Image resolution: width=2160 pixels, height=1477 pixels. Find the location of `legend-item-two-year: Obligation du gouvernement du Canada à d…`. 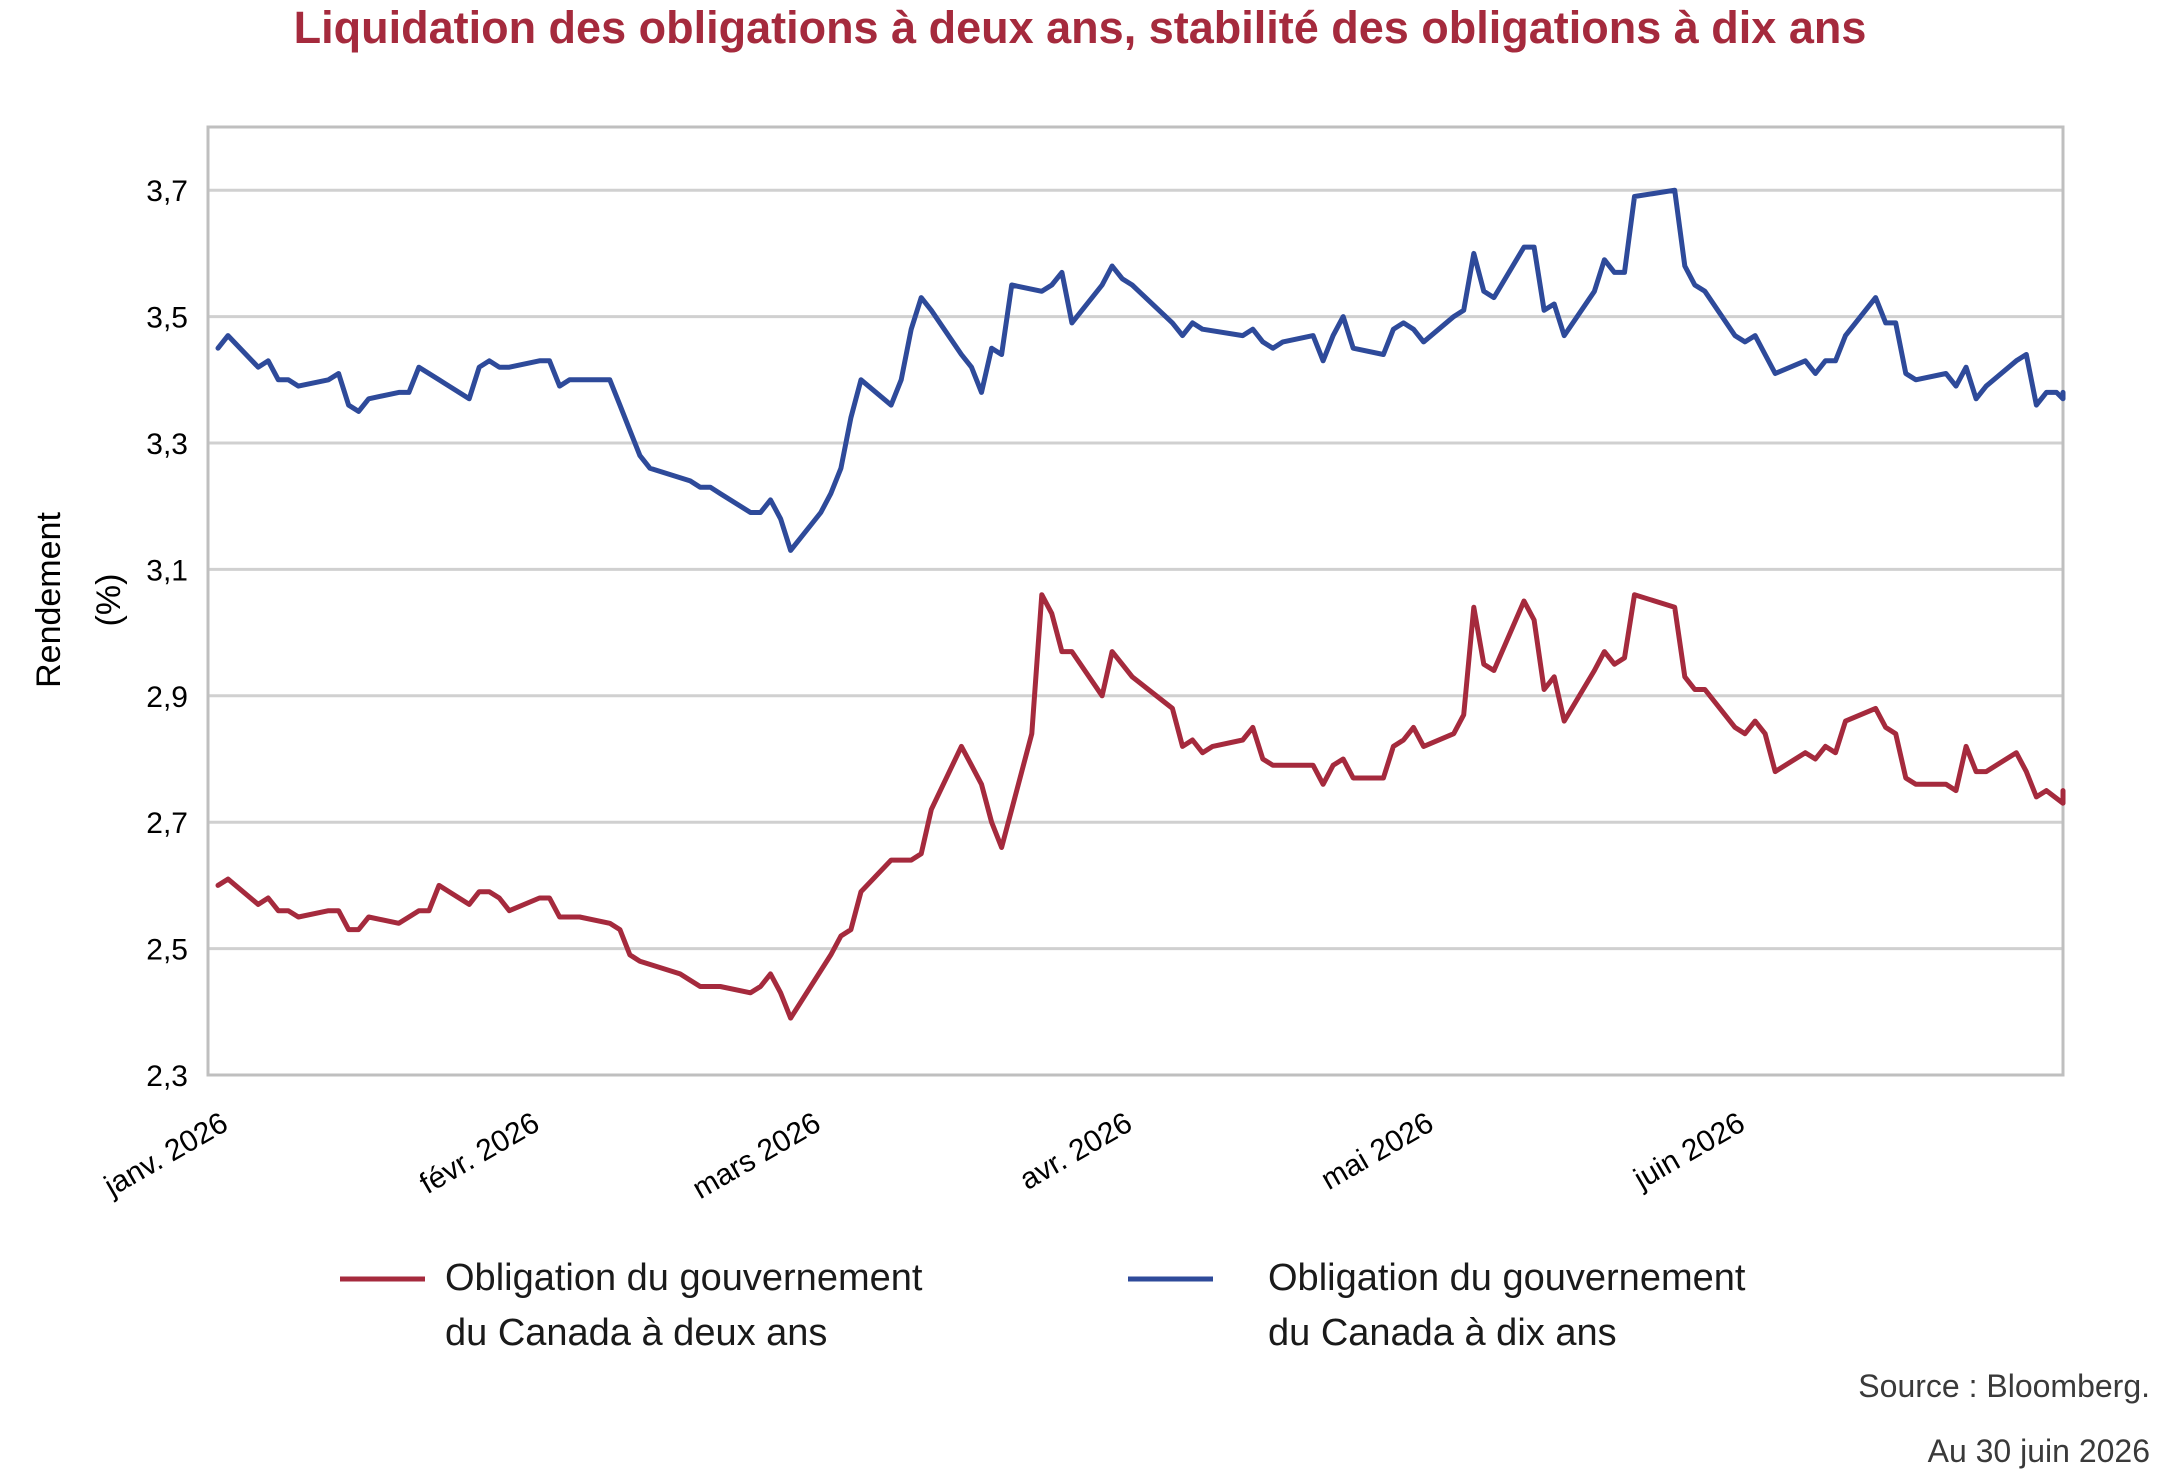

legend-item-two-year: Obligation du gouvernement du Canada à d… is located at coordinates (631, 1305).